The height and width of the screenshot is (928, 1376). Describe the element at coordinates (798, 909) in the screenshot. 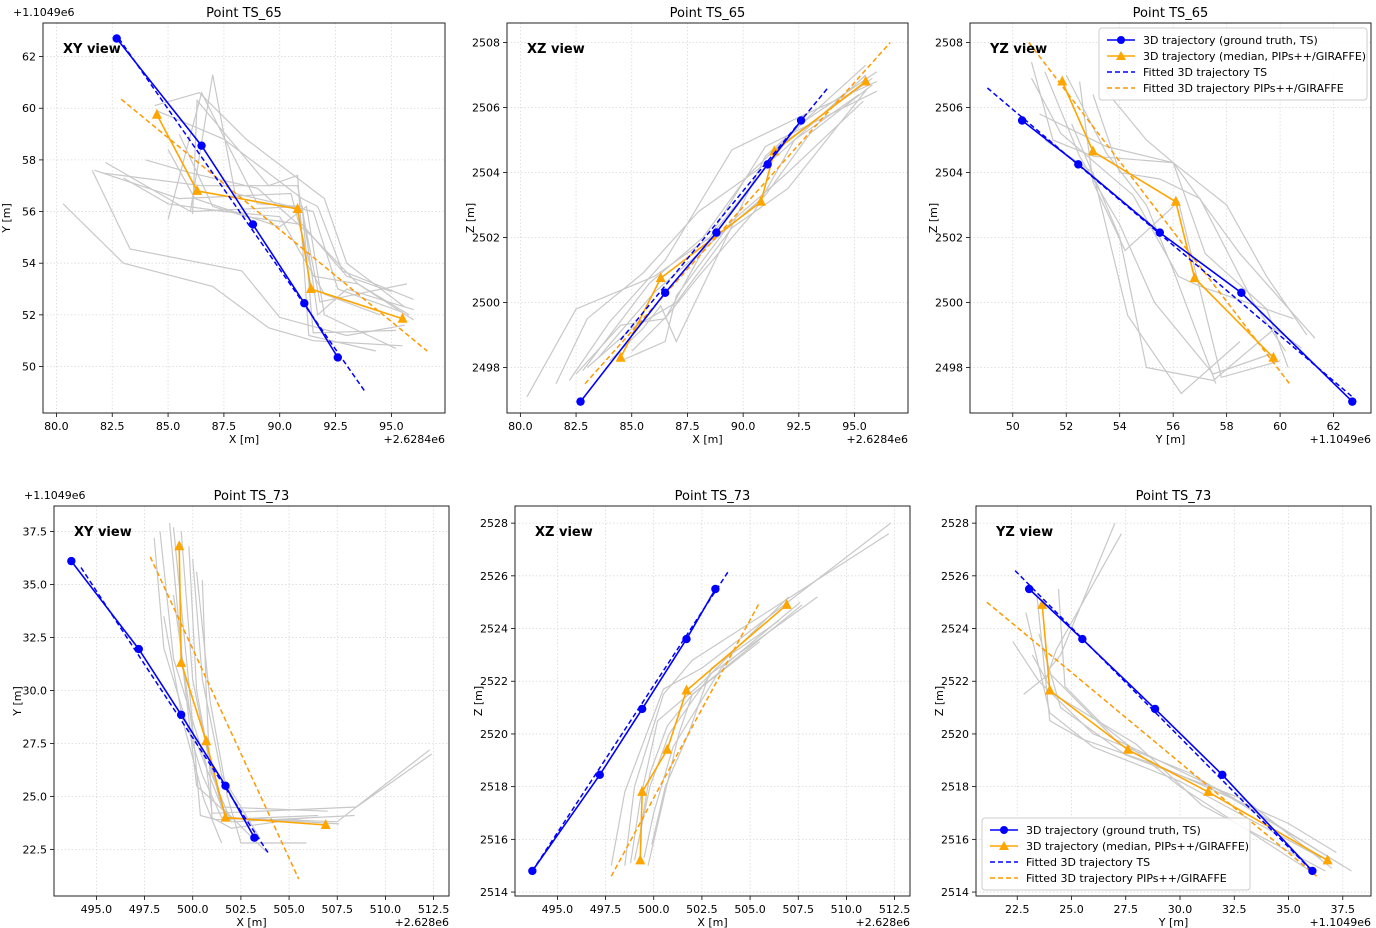

I see `x-tick-label: 507.5` at that location.